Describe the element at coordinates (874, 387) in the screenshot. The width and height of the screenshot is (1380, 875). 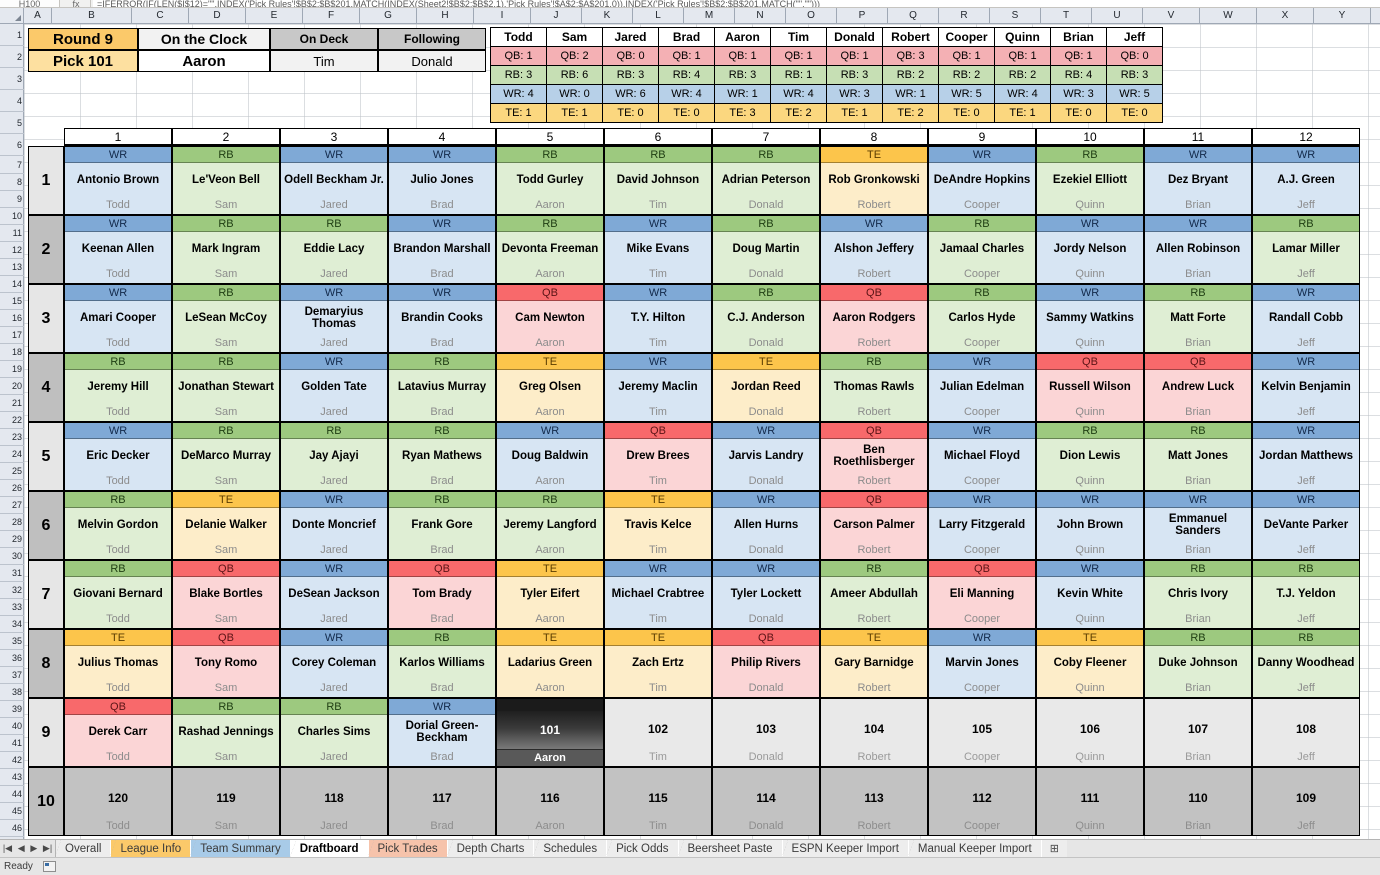
I see `draft-pick-cell: RB Thomas Rawls Robert` at that location.